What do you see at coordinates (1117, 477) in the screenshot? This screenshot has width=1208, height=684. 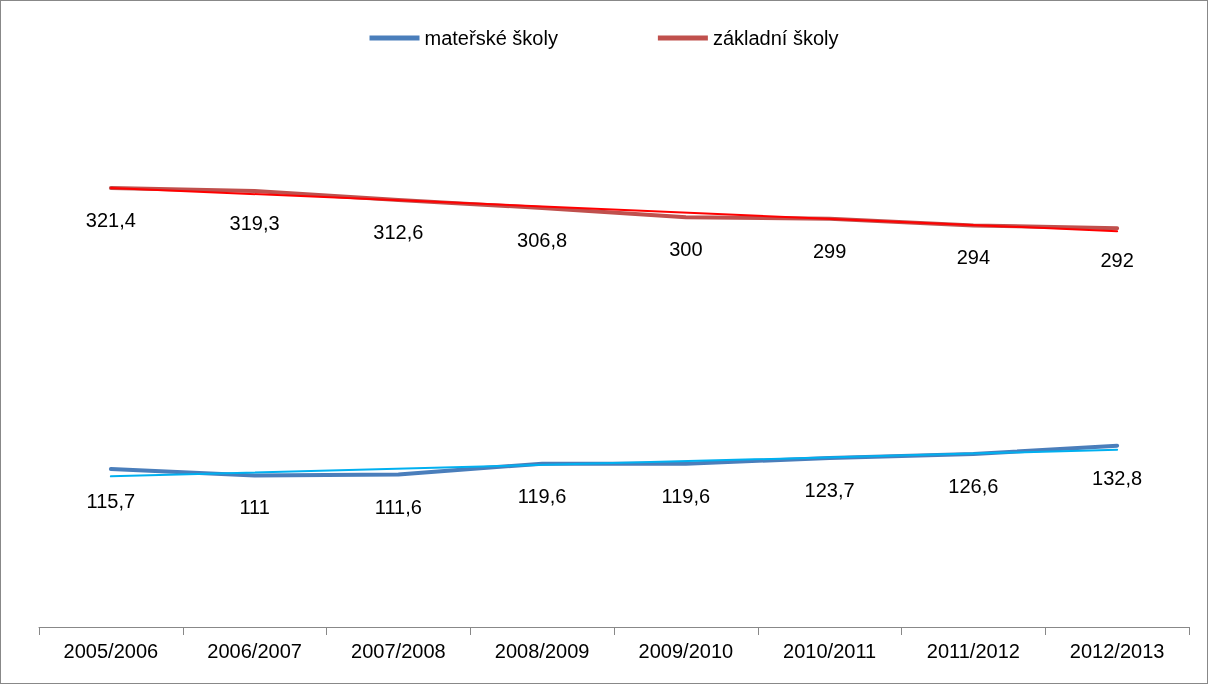 I see `data-label: 132,8` at bounding box center [1117, 477].